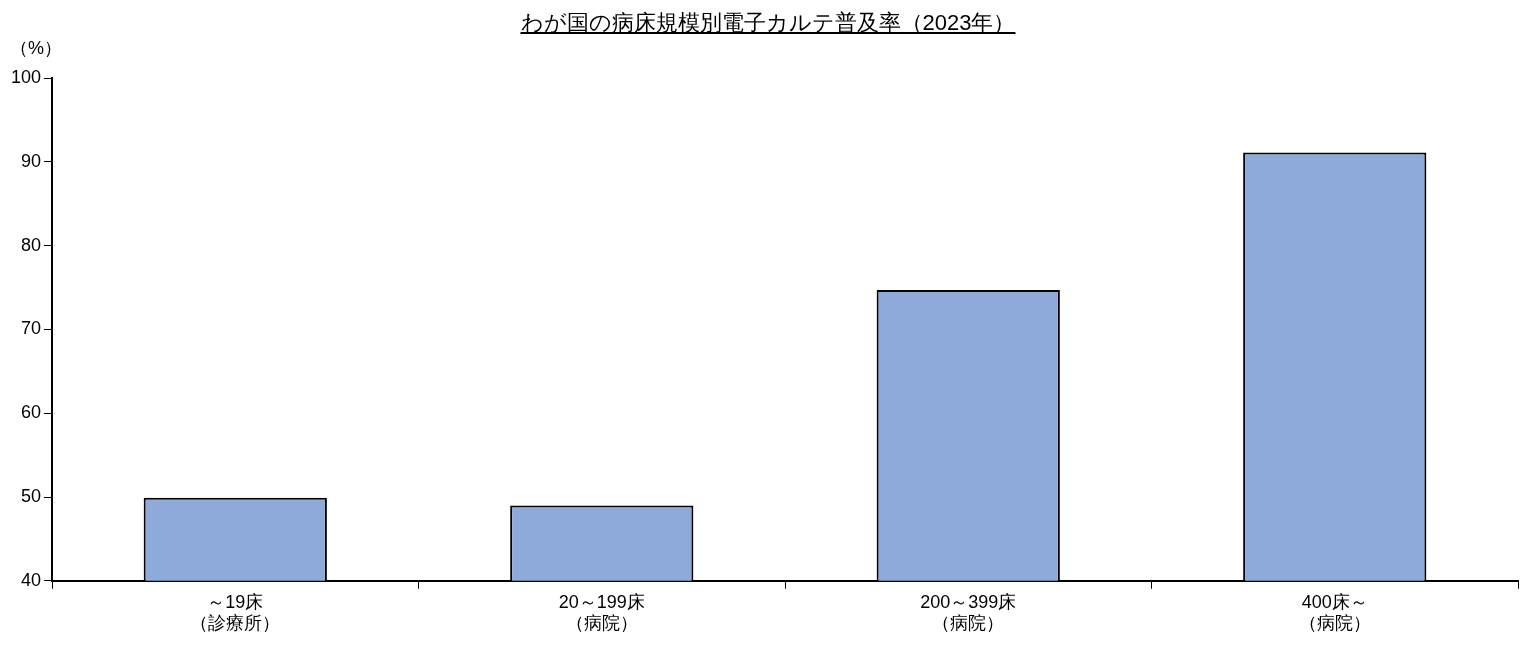 This screenshot has height=652, width=1536. I want to click on x-tick-label: 200～399床（病院）, so click(968, 612).